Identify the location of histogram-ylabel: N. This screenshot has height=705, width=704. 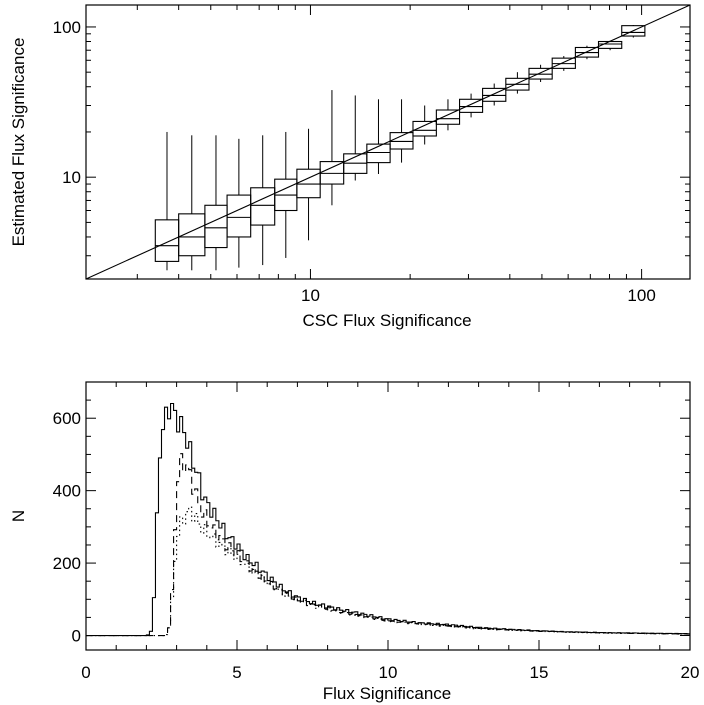
(18, 516).